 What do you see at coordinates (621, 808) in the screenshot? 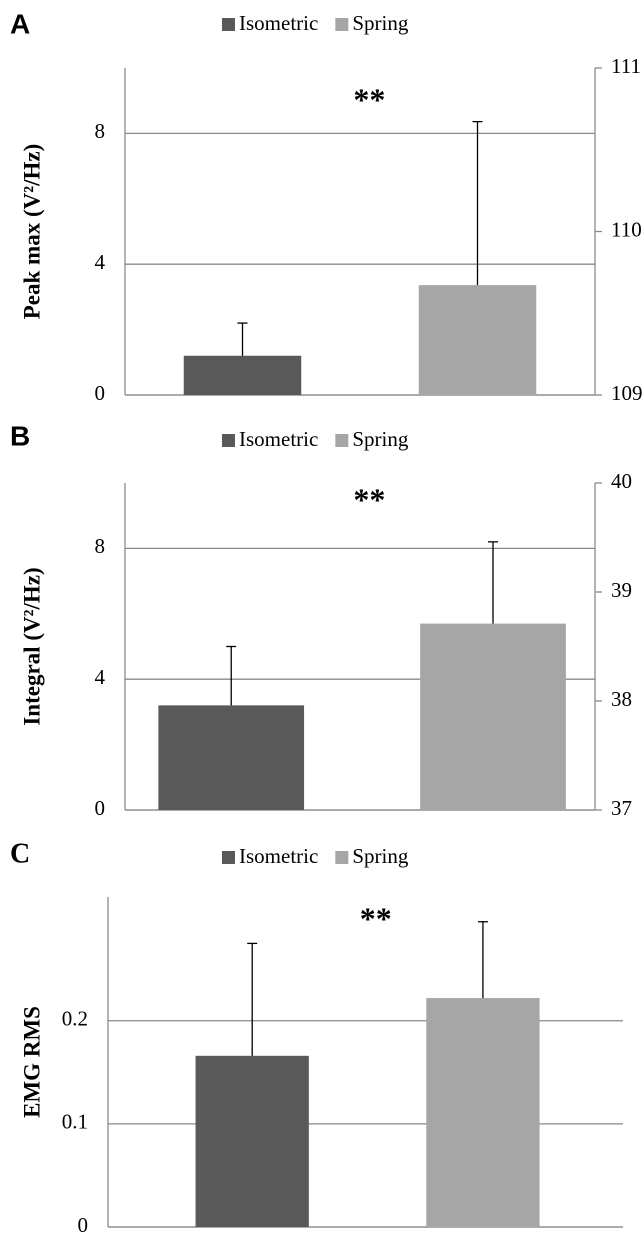
I see `y2-tick-label: 37` at bounding box center [621, 808].